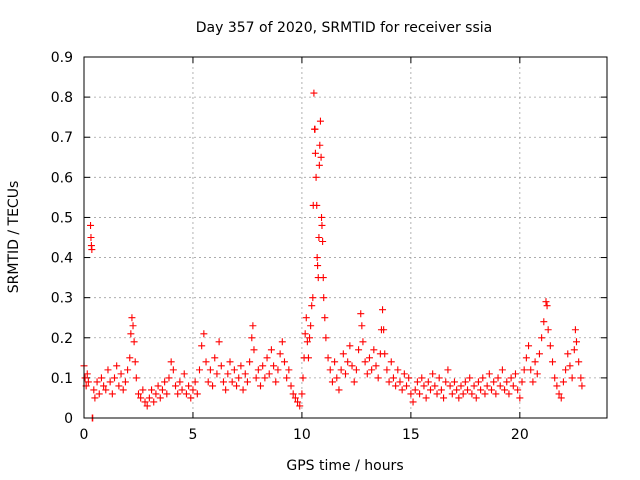 This screenshot has width=640, height=480. Describe the element at coordinates (62, 339) in the screenshot. I see `y-tick-label: 0.2` at that location.